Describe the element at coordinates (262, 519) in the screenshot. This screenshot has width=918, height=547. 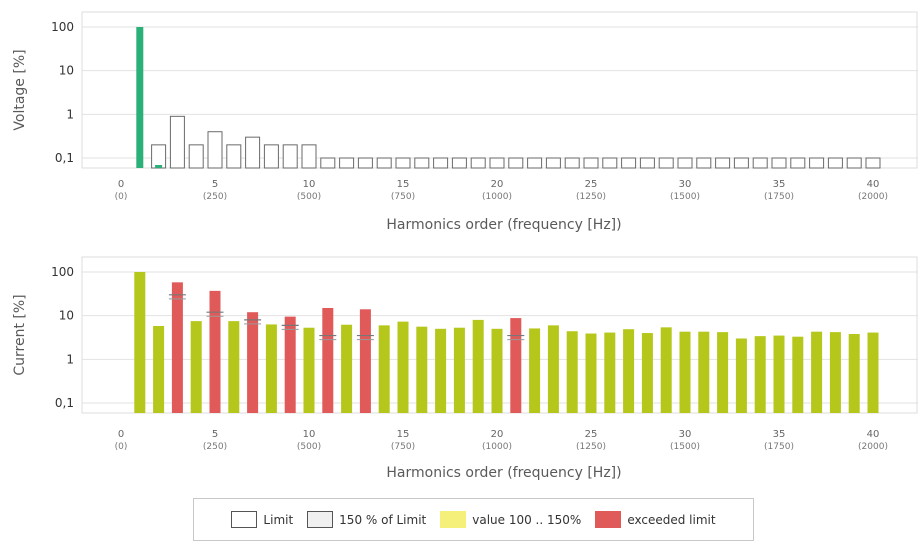
I see `legend-item-limit: Limit` at that location.